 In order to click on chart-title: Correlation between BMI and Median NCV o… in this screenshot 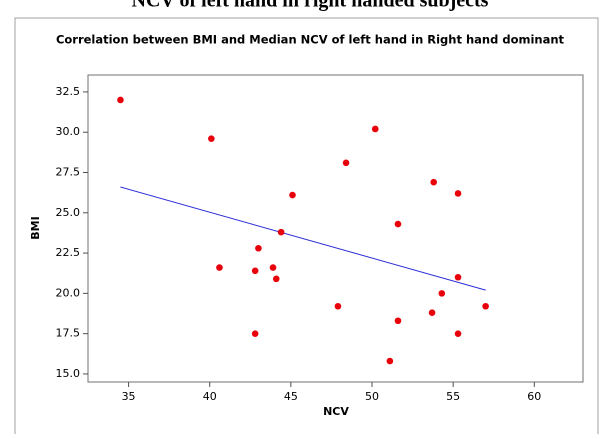, I will do `click(310, 40)`.